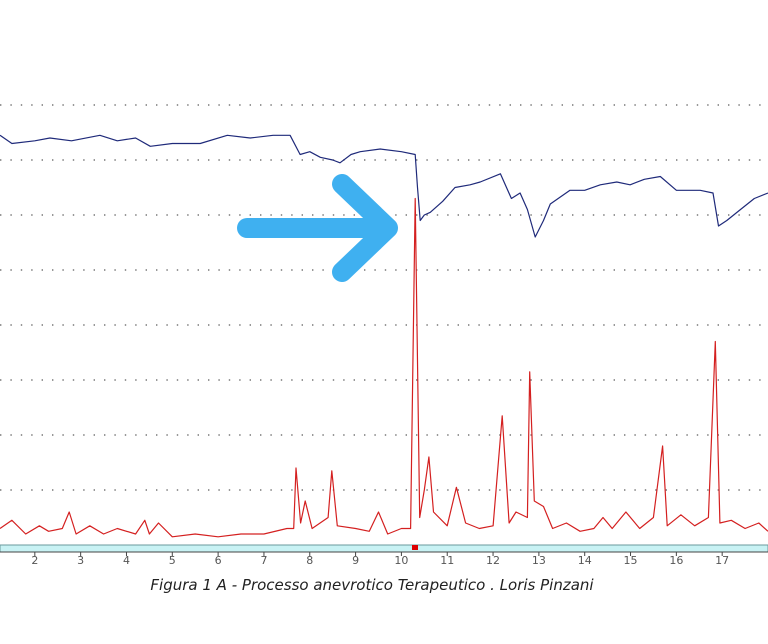 The height and width of the screenshot is (644, 768). Describe the element at coordinates (172, 560) in the screenshot. I see `x-tick-label: 5` at that location.